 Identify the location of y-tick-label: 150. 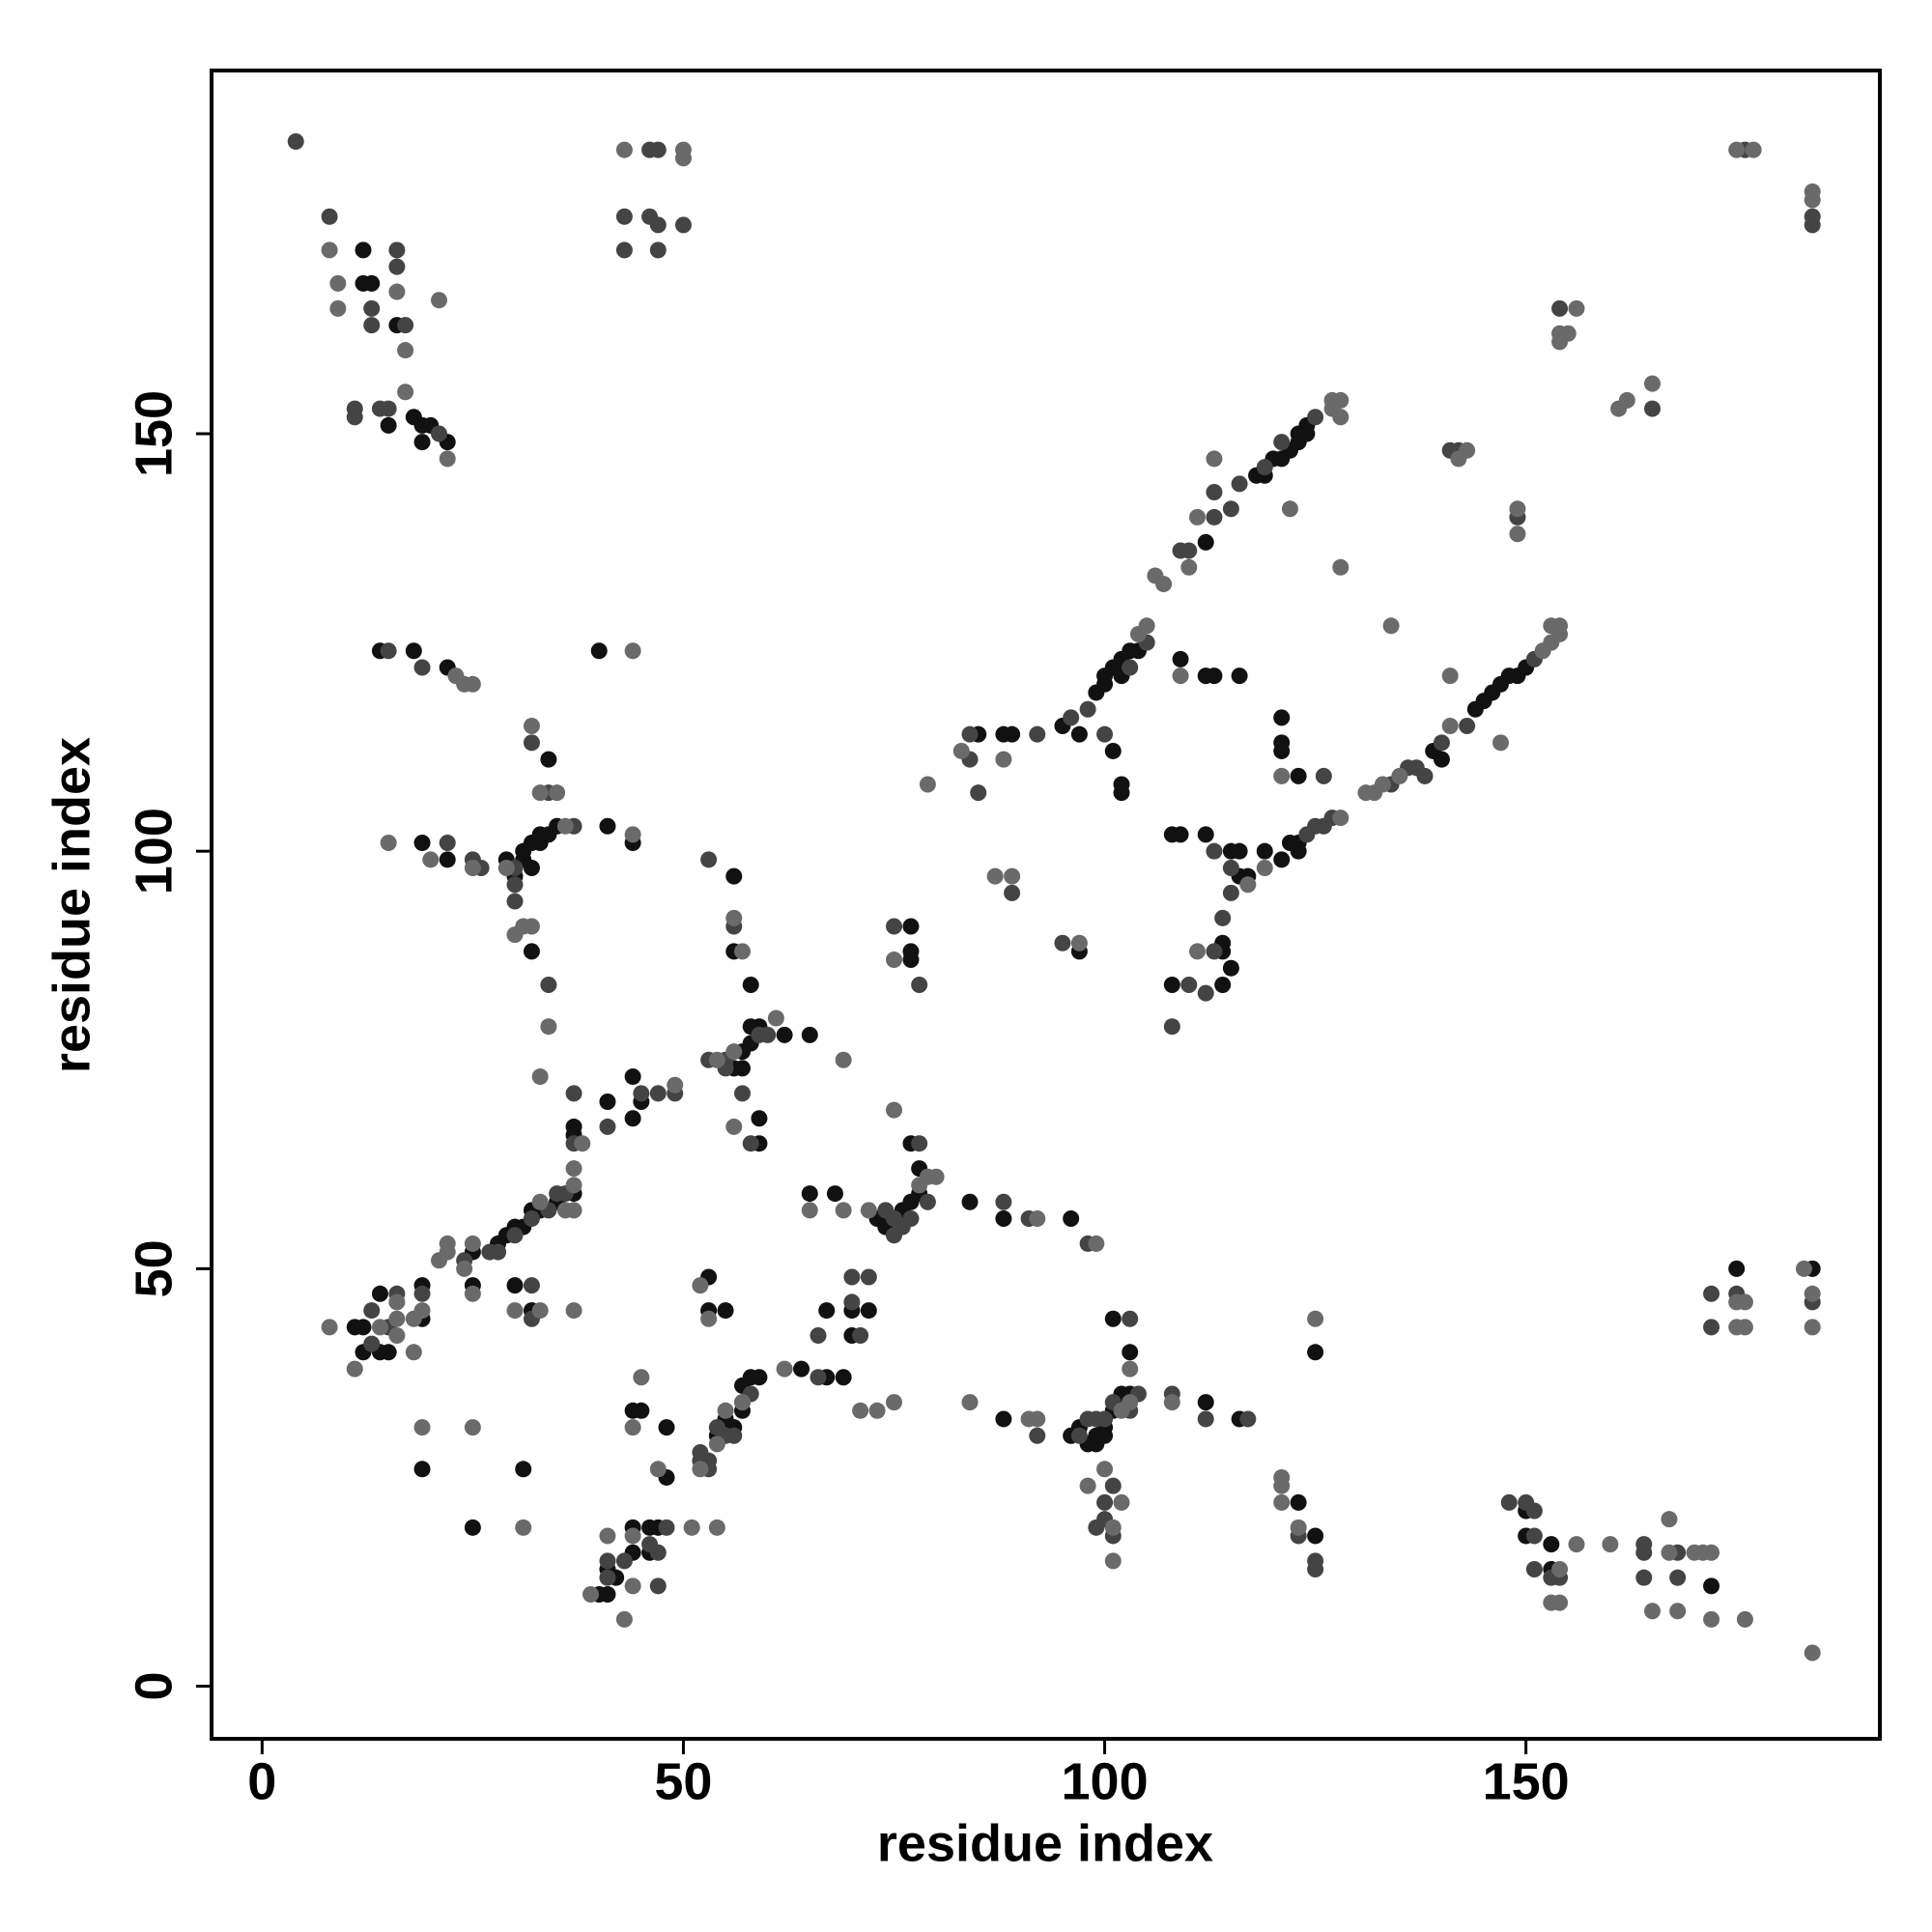
(154, 433).